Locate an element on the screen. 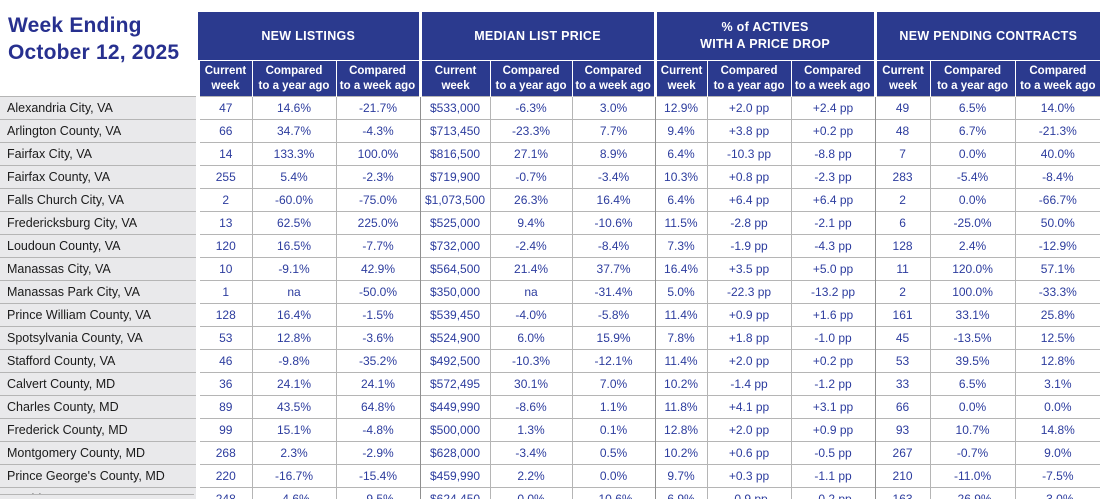 The width and height of the screenshot is (1100, 499). value-cell: 12.8% is located at coordinates (1057, 361).